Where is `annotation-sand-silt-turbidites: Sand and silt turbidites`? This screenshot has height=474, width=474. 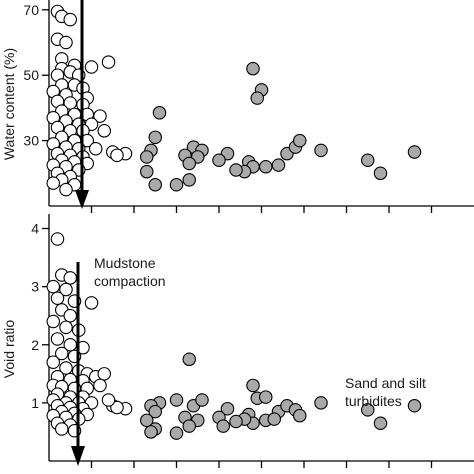 annotation-sand-silt-turbidites: Sand and silt turbidites is located at coordinates (387, 392).